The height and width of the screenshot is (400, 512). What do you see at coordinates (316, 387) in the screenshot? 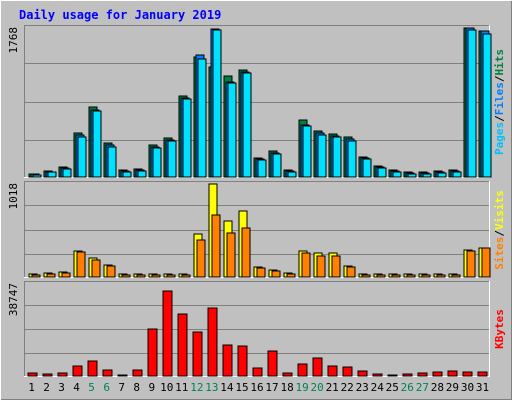
I see `x-tick-label-day-20: 20` at bounding box center [316, 387].